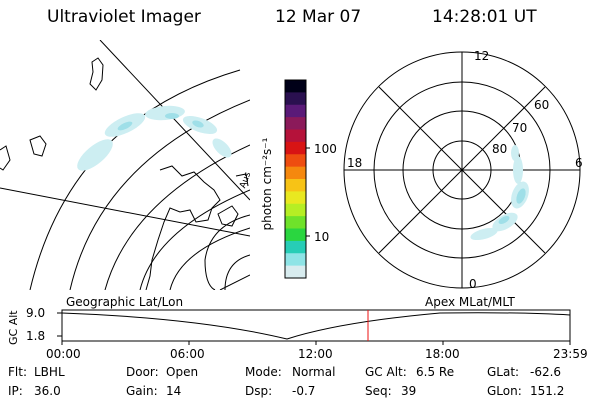 The width and height of the screenshot is (600, 400). What do you see at coordinates (542, 105) in the screenshot?
I see `lat-label-60: 60` at bounding box center [542, 105].